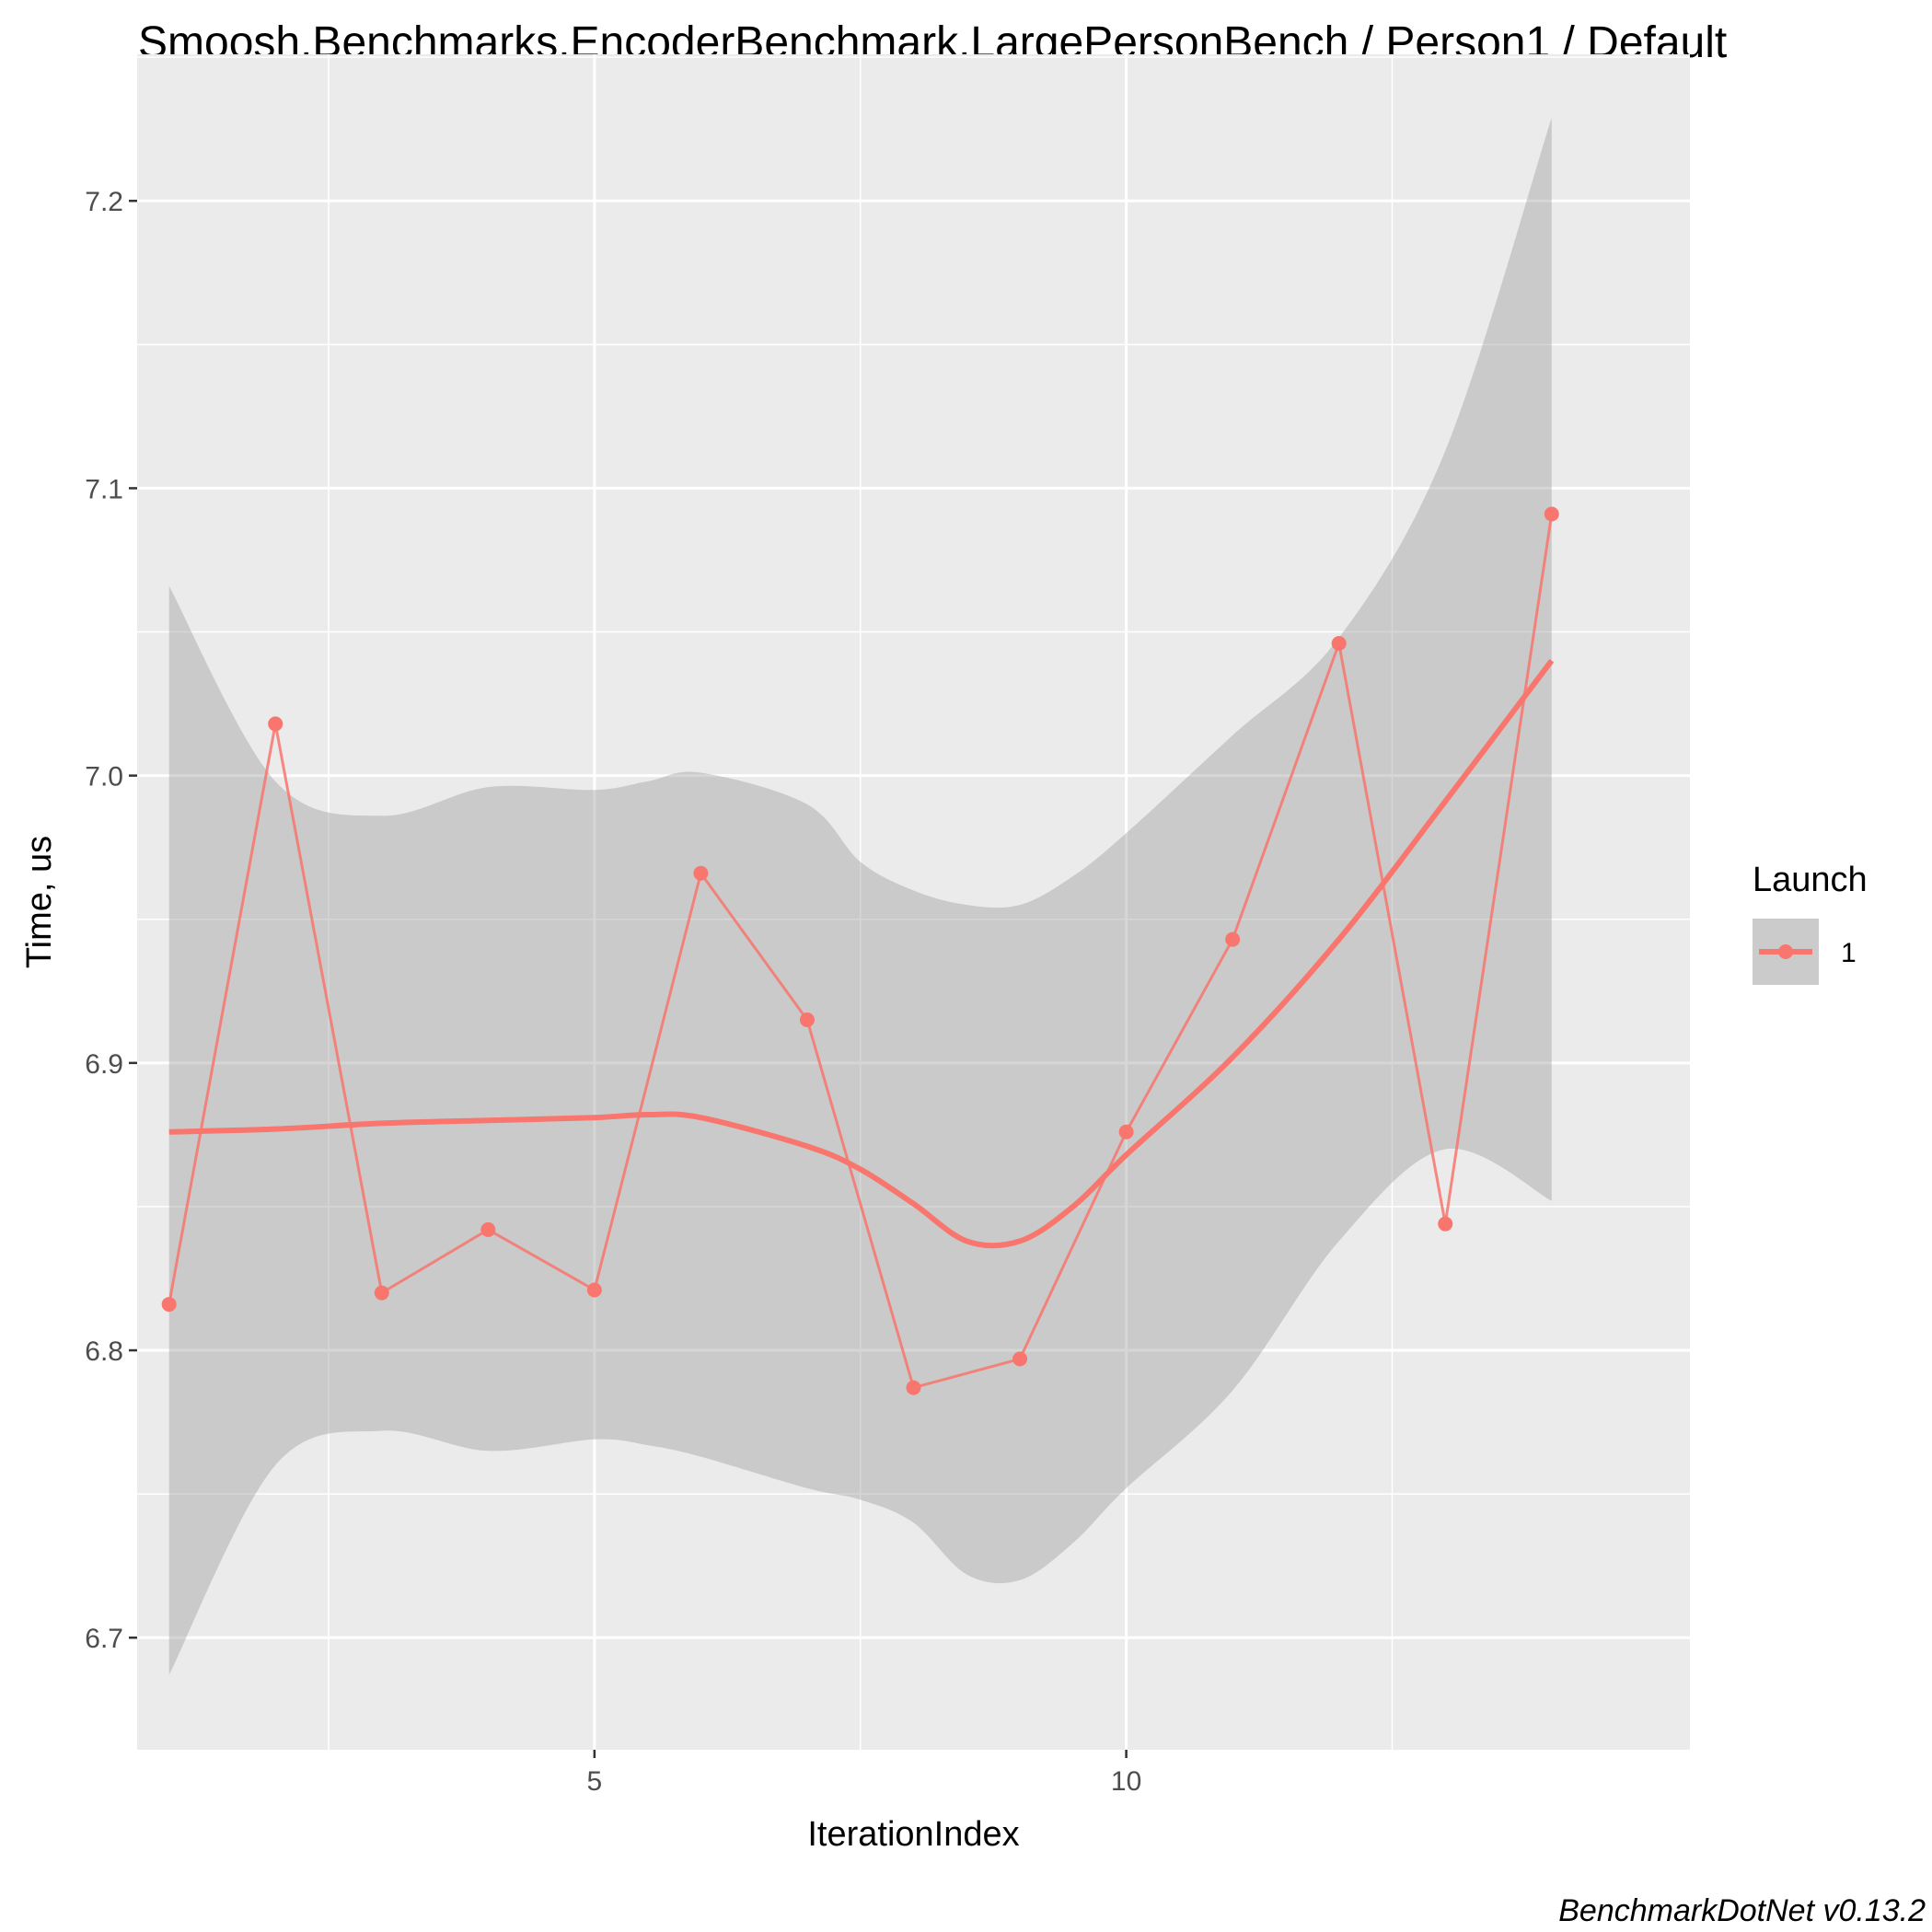  What do you see at coordinates (1785, 952) in the screenshot?
I see `legend-key-point` at bounding box center [1785, 952].